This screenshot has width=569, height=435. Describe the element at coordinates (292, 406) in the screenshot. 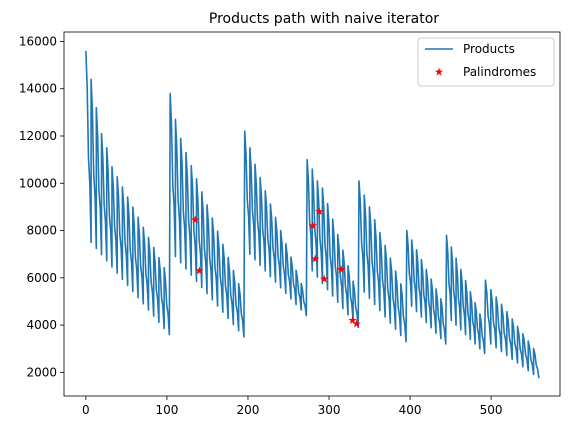

I see `x-axis: 0 100 200 300 400 500` at that location.